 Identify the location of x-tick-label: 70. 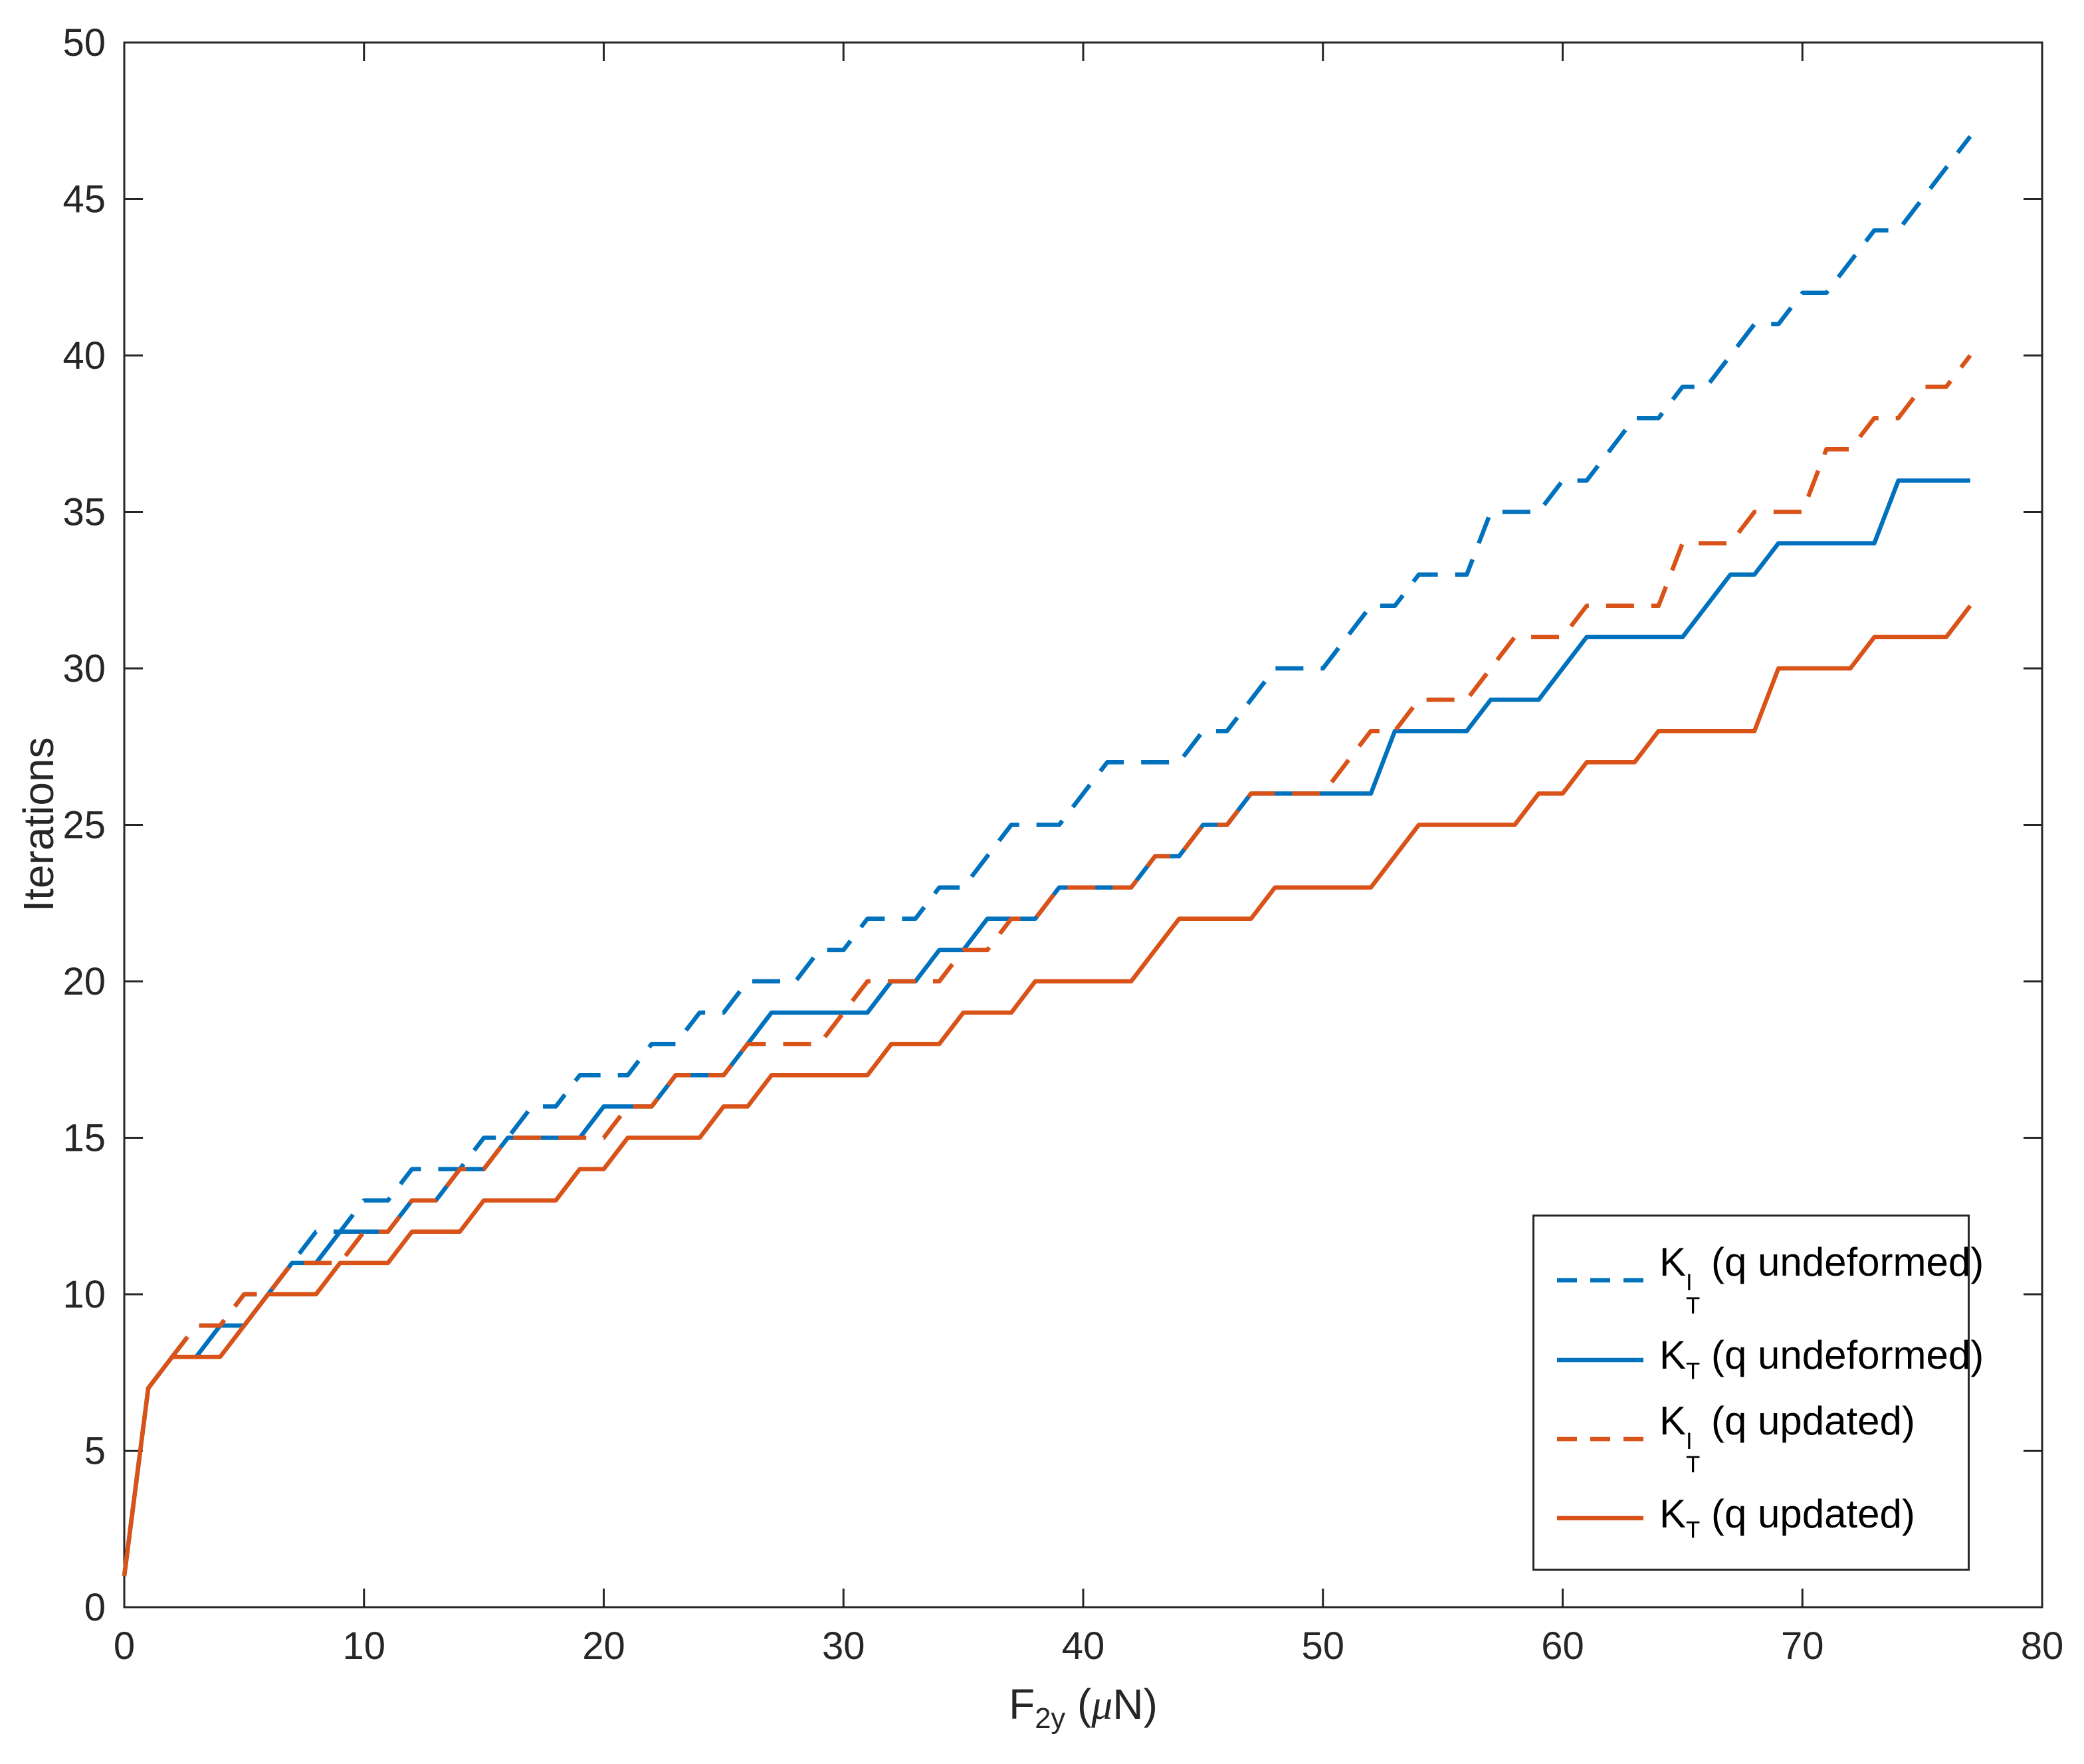
(1803, 1646).